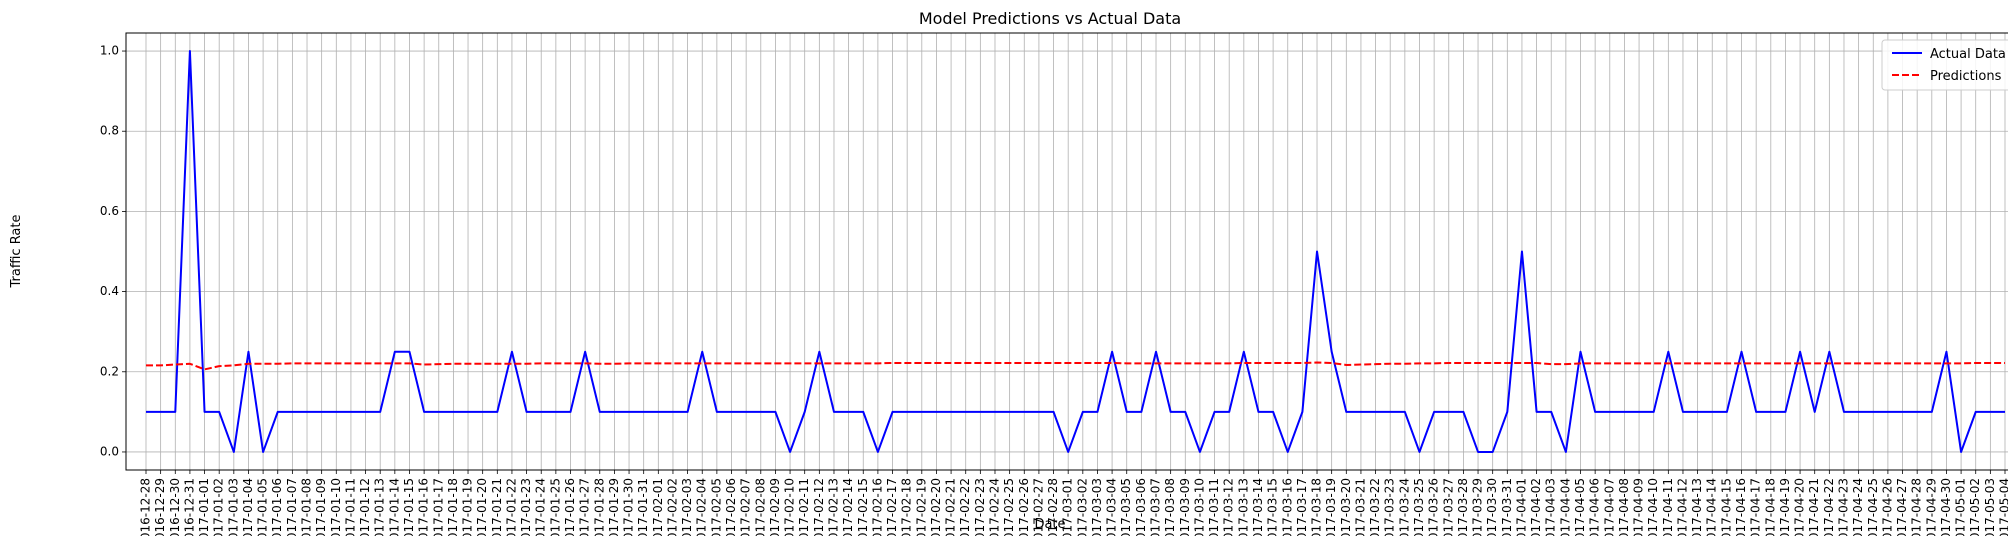 The image size is (2008, 536). Describe the element at coordinates (1829, 507) in the screenshot. I see `x-tick-label: 2017-04-22` at that location.